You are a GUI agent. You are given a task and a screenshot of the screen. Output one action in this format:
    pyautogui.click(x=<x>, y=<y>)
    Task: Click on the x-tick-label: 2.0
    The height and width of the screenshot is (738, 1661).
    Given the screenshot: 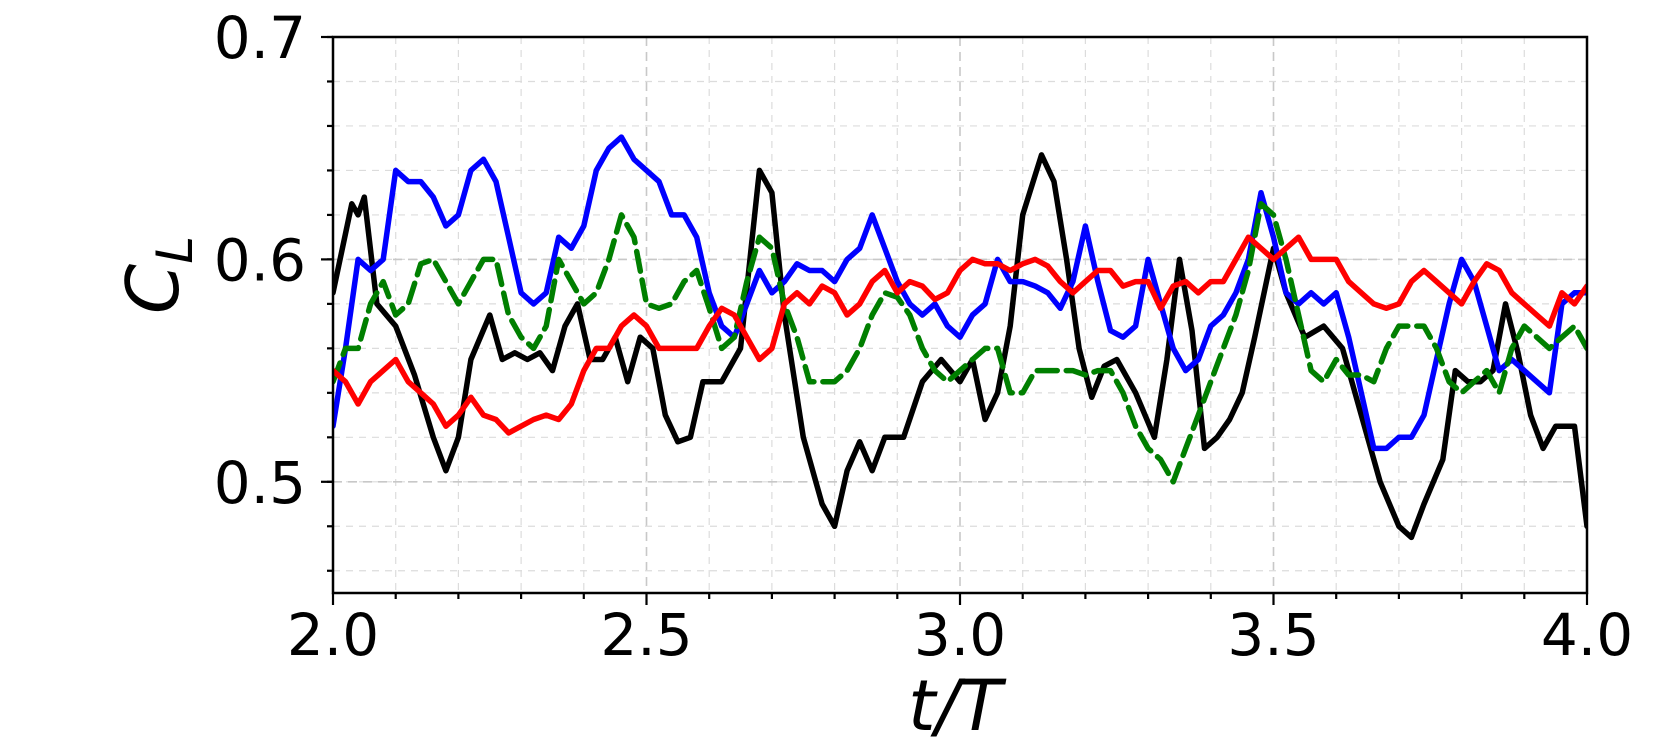 What is the action you would take?
    pyautogui.click(x=333, y=635)
    